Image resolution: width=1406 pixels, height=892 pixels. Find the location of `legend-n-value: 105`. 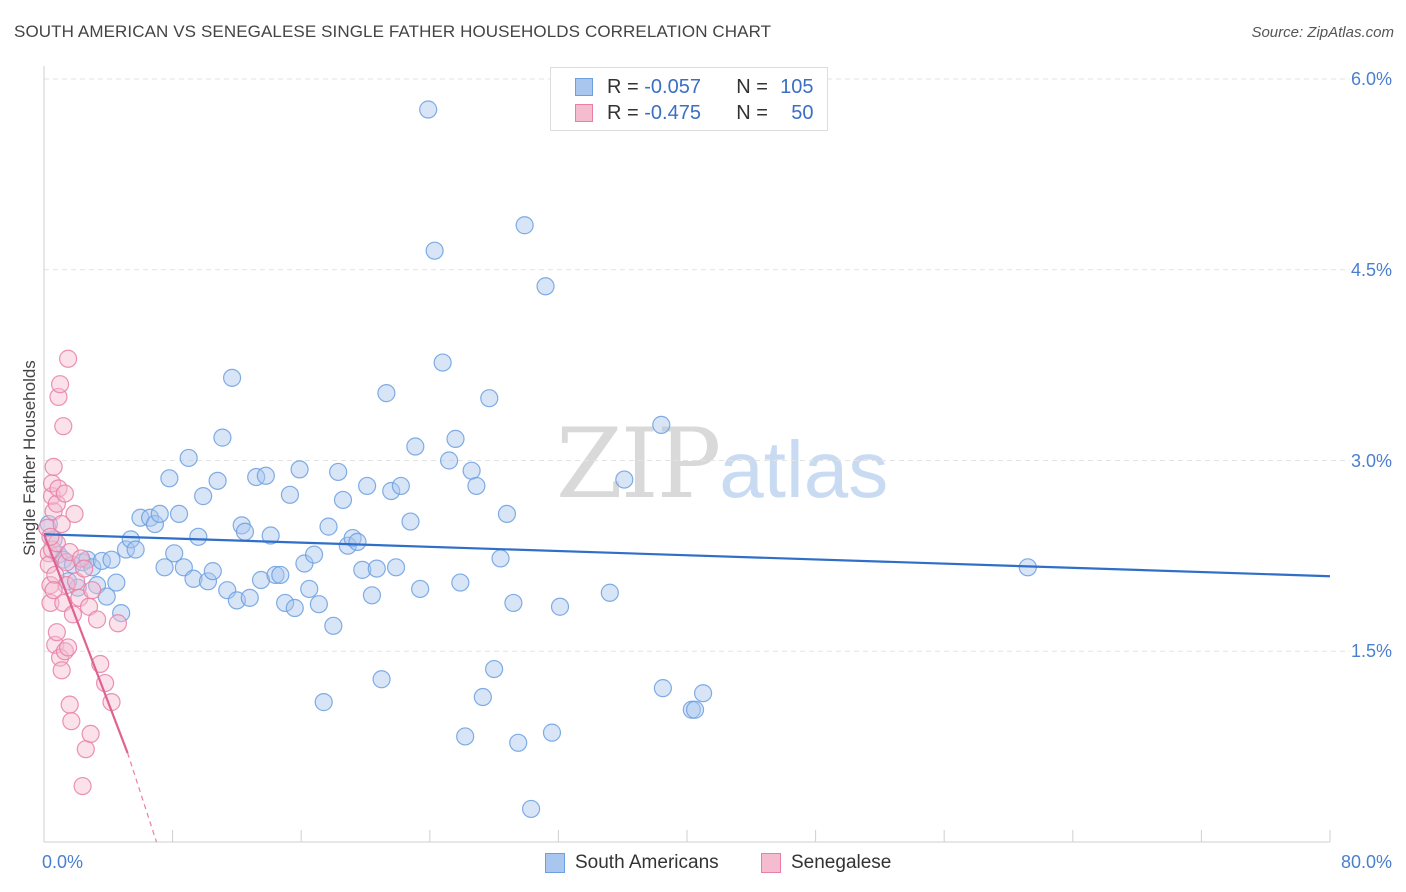

legend-n-value: 105 is located at coordinates (797, 86).